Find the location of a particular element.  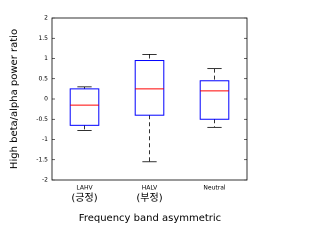

x-tick-note: (부정) is located at coordinates (149, 198).